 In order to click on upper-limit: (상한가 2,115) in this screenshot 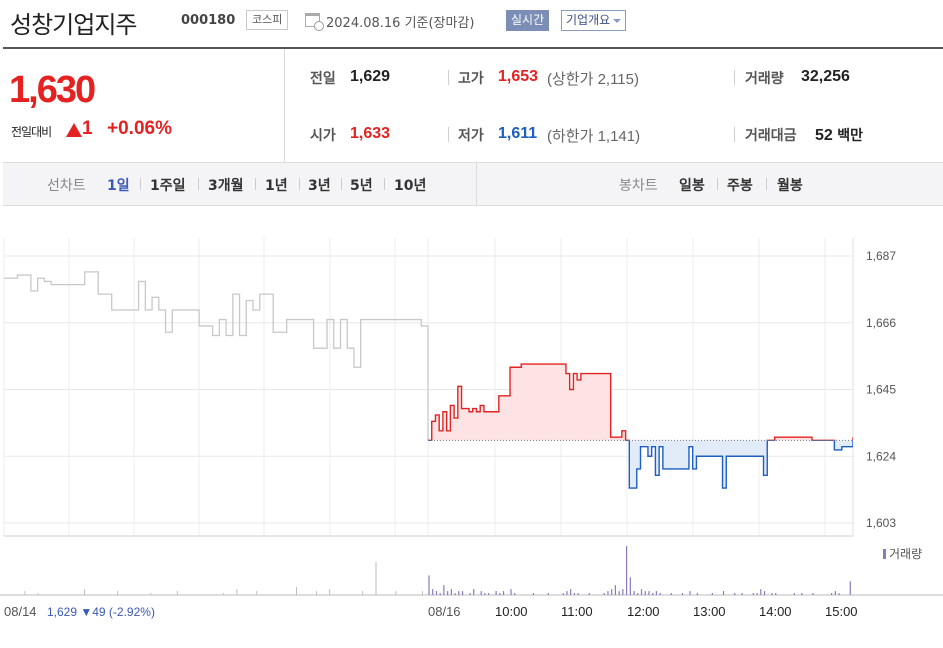, I will do `click(593, 79)`.